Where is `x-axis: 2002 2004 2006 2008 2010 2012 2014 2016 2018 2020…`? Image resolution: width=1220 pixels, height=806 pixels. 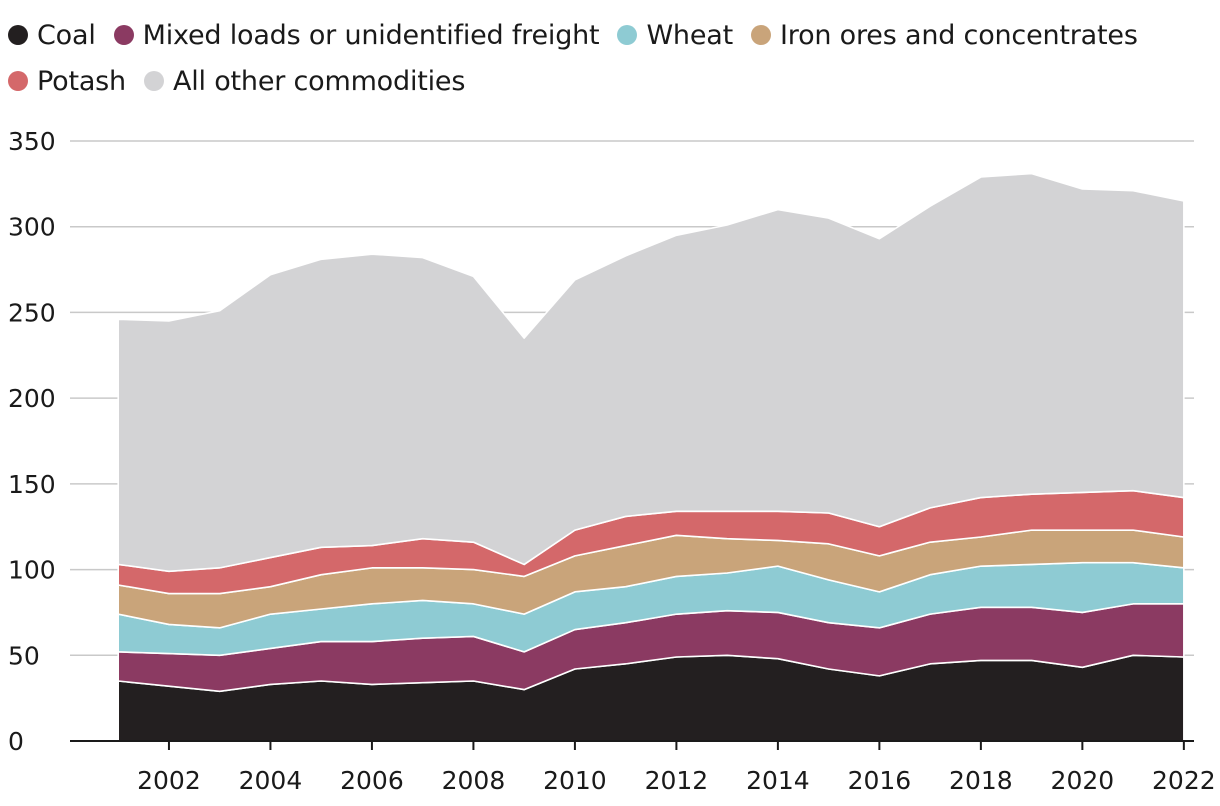 x-axis: 2002 2004 2006 2008 2010 2012 2014 2016 2018 2020… is located at coordinates (643, 767).